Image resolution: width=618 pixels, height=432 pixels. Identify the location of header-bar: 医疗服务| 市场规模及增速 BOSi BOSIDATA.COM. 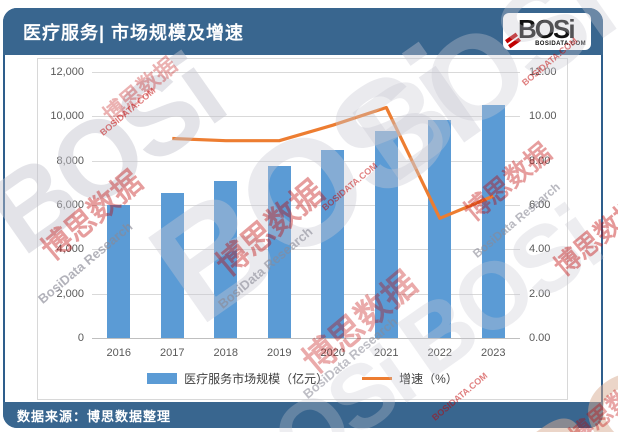
(303, 31).